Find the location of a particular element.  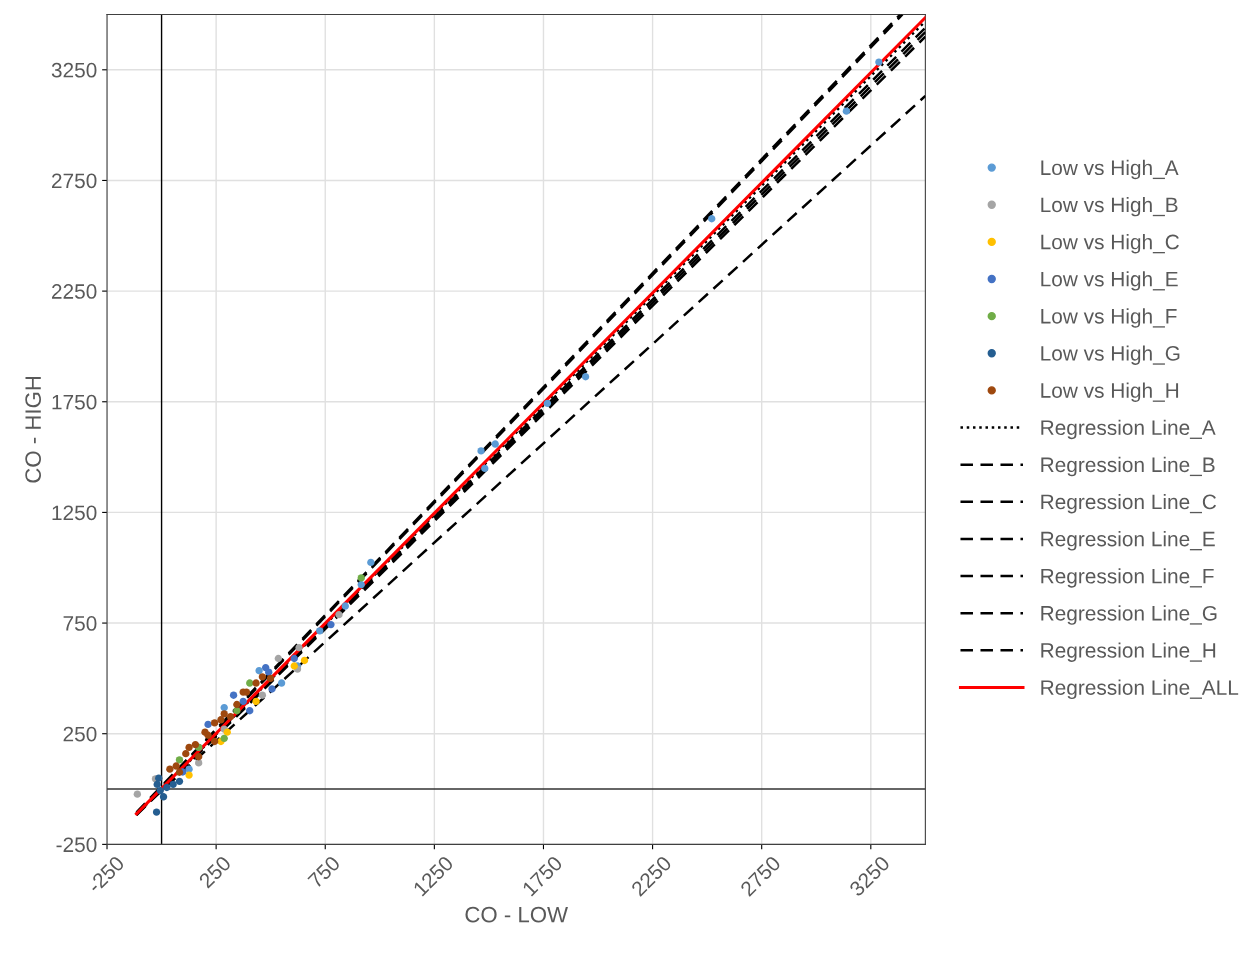

legend-label: Low vs High_F is located at coordinates (1109, 318).